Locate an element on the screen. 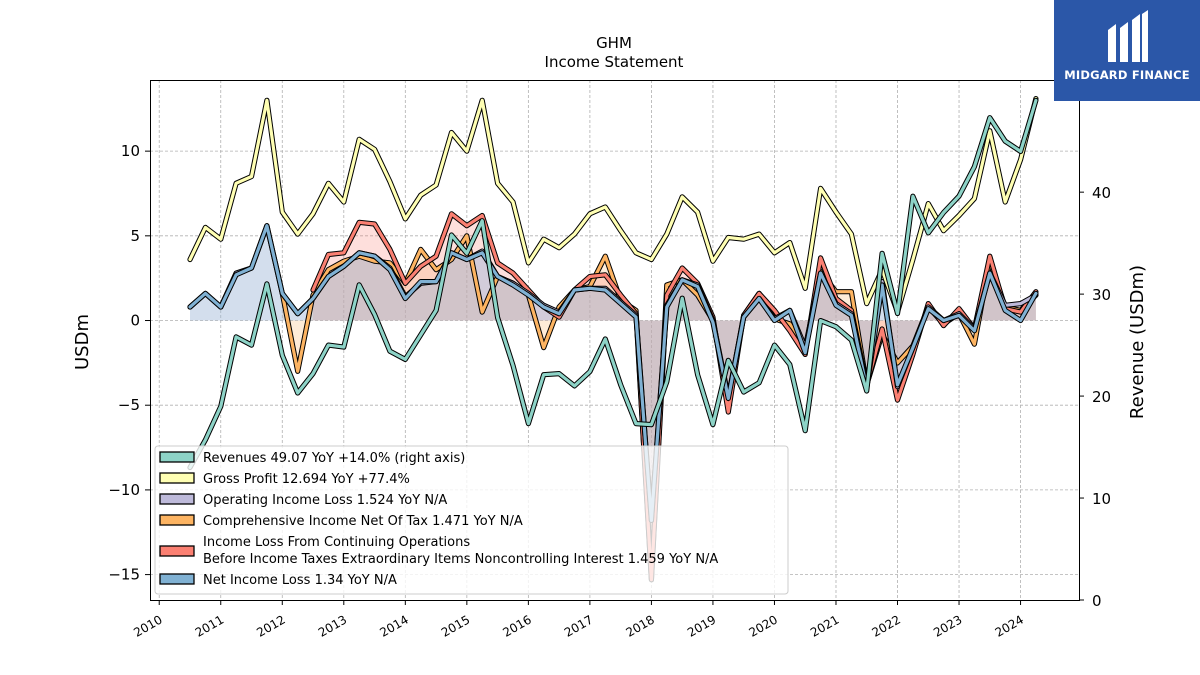  left-axis-ticks: −15 −10 −5 0 5 10 is located at coordinates (129, 363).